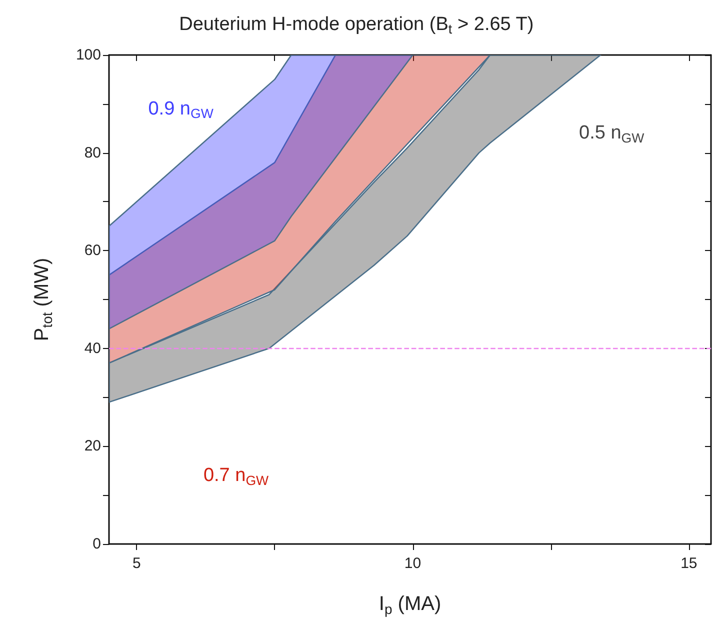 The width and height of the screenshot is (713, 634). I want to click on y-tick-label: 0, so click(96, 544).